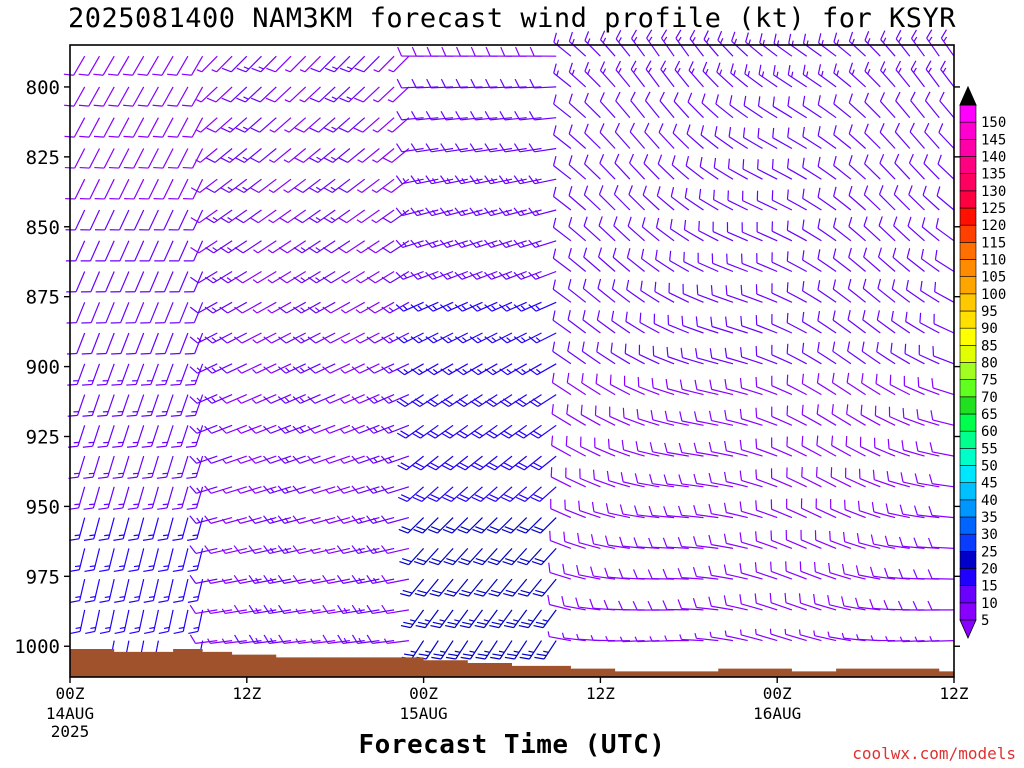 Image resolution: width=1024 pixels, height=768 pixels. Describe the element at coordinates (70, 731) in the screenshot. I see `x-tick-sublabel: 2025` at that location.